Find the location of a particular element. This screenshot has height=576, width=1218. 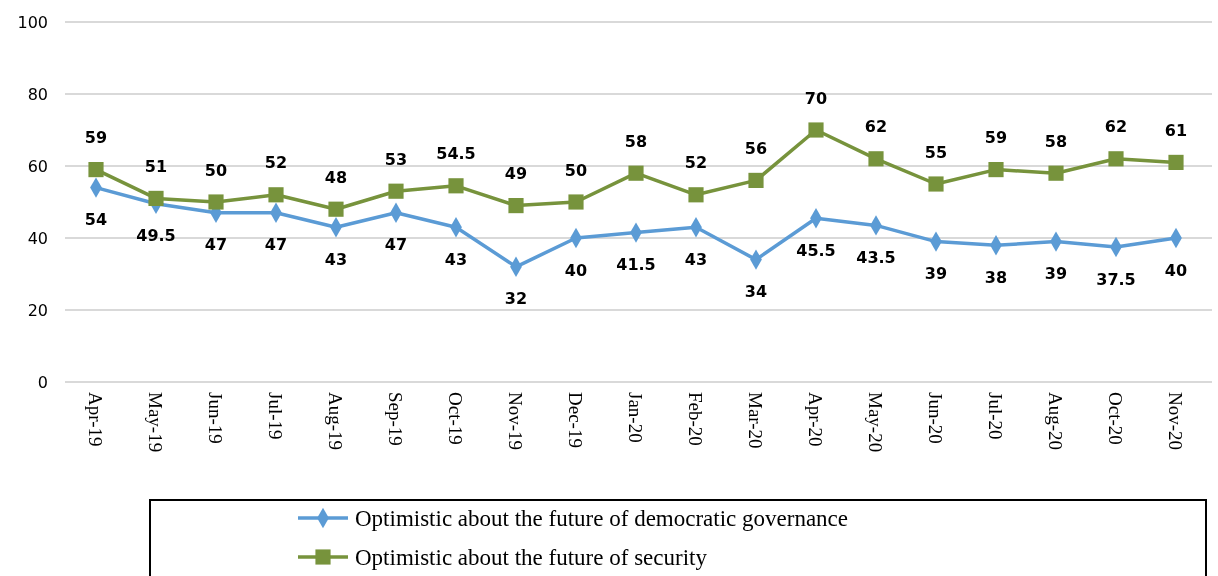

x-tick-label: Apr-19 is located at coordinates (96, 419).